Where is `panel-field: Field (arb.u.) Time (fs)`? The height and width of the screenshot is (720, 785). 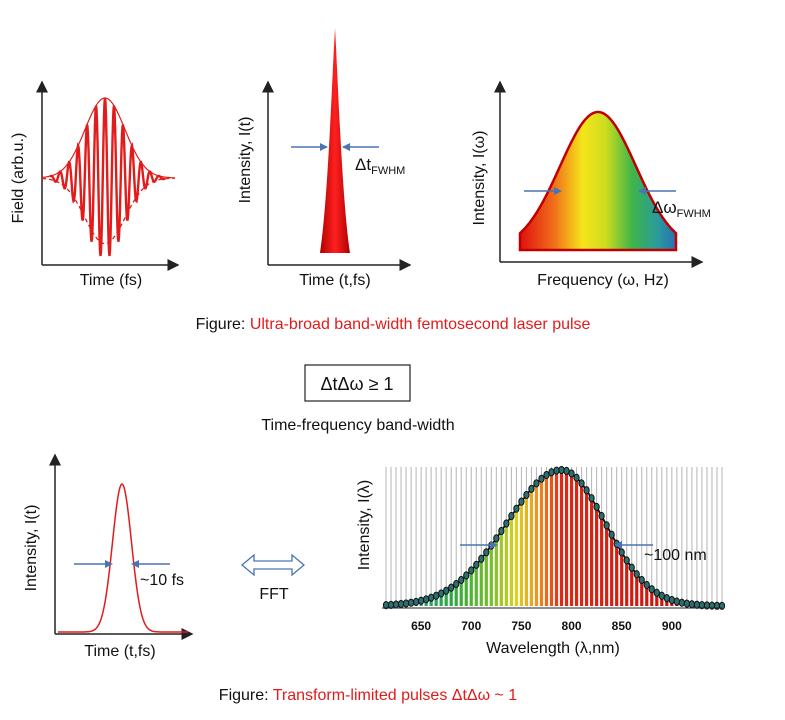 panel-field: Field (arb.u.) Time (fs) is located at coordinates (95, 184).